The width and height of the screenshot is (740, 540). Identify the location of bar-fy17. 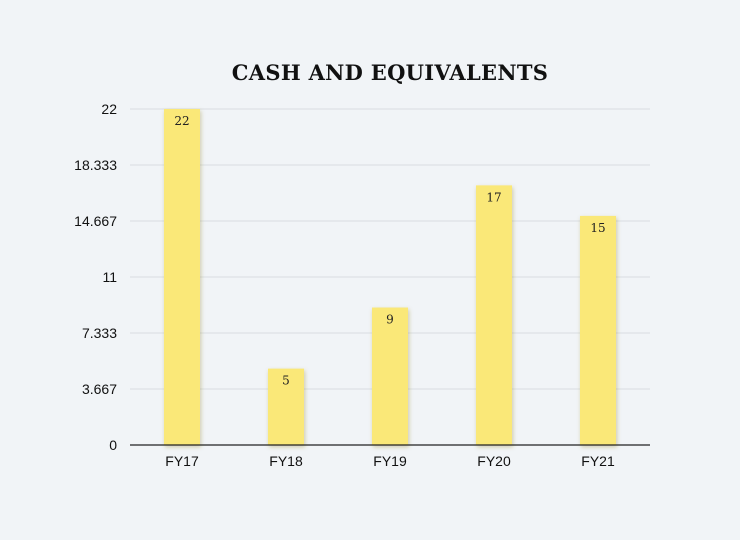
(182, 277).